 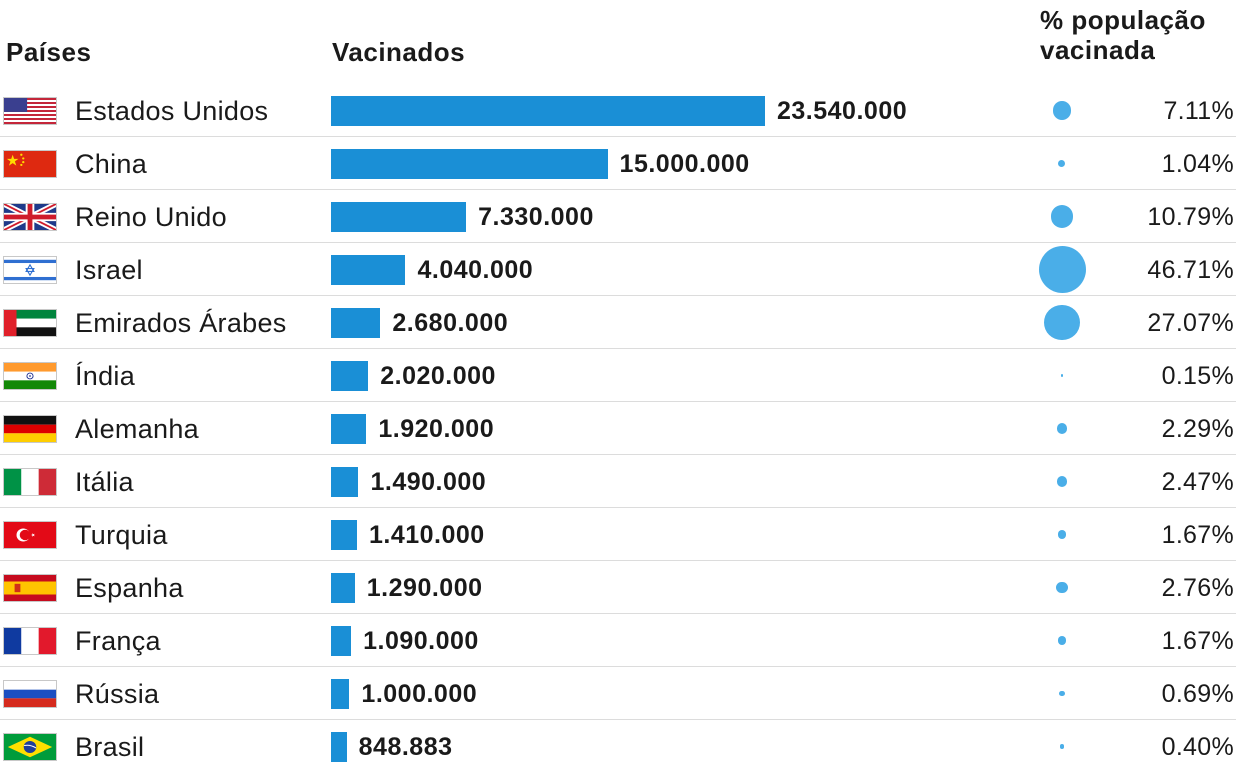 What do you see at coordinates (30, 429) in the screenshot?
I see `flag-germany-icon` at bounding box center [30, 429].